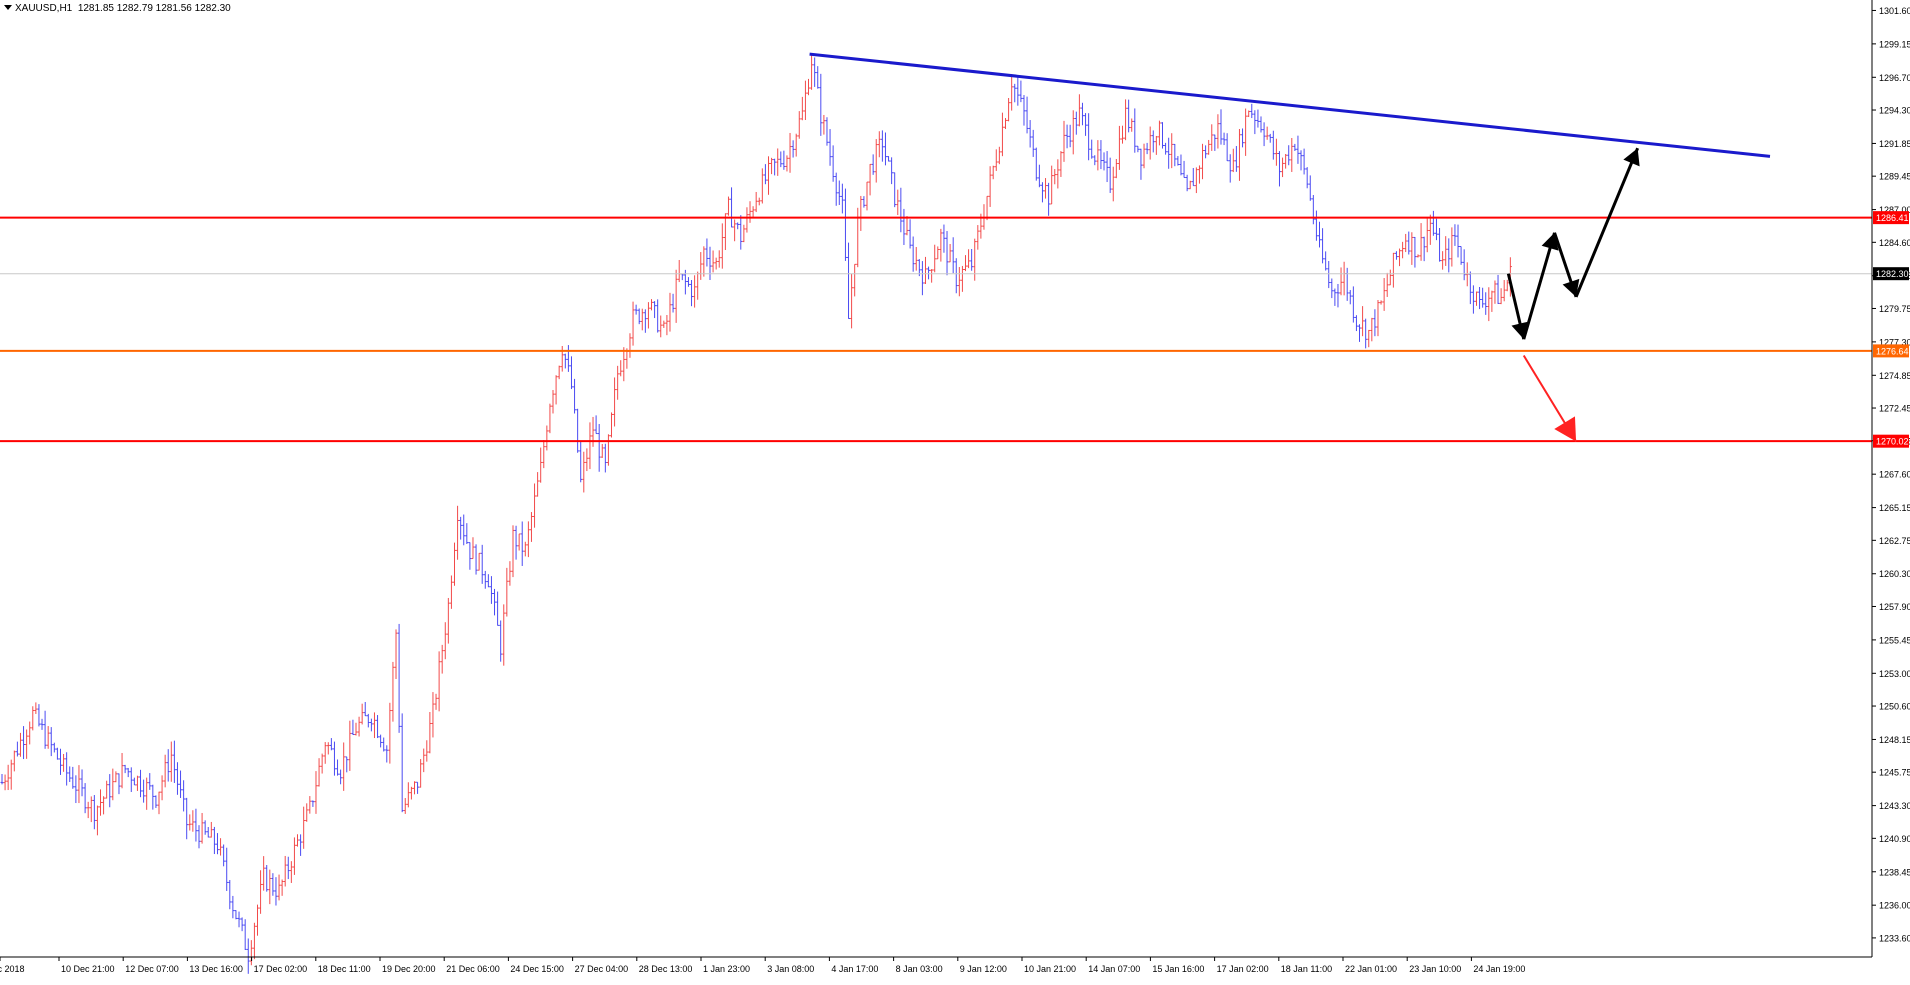 This screenshot has width=1910, height=985. Describe the element at coordinates (1539, 286) in the screenshot. I see `projection-segment` at that location.